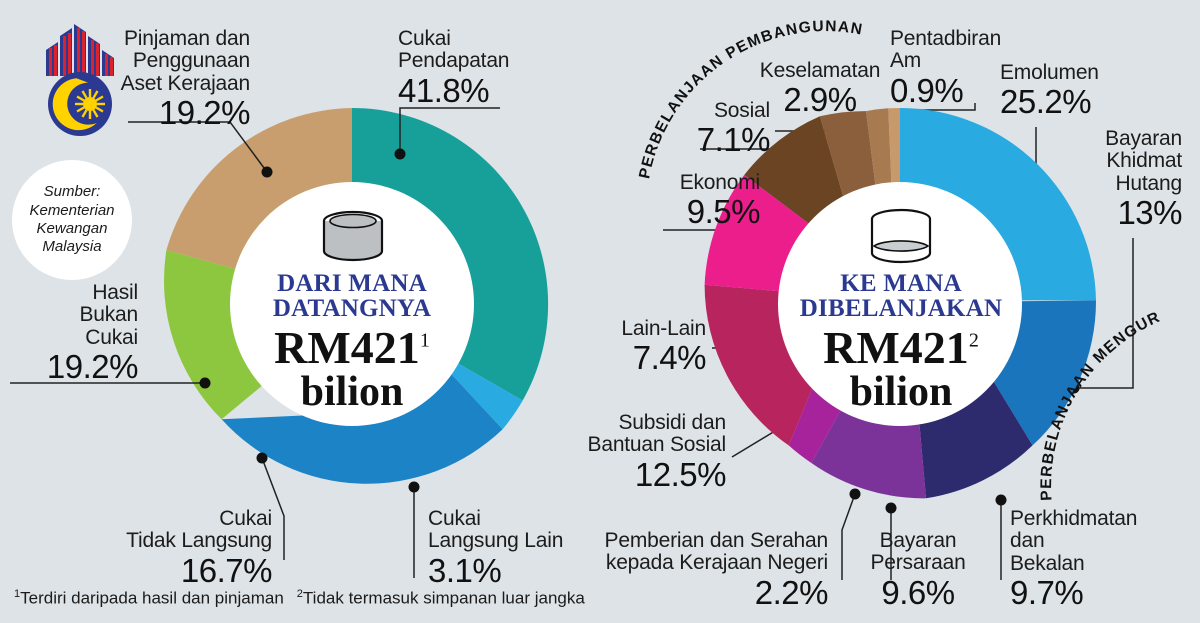 This screenshot has width=1200, height=623. I want to click on label-subsidi: Subsidi dan Bantuan Sosial 12.5%, so click(651, 452).